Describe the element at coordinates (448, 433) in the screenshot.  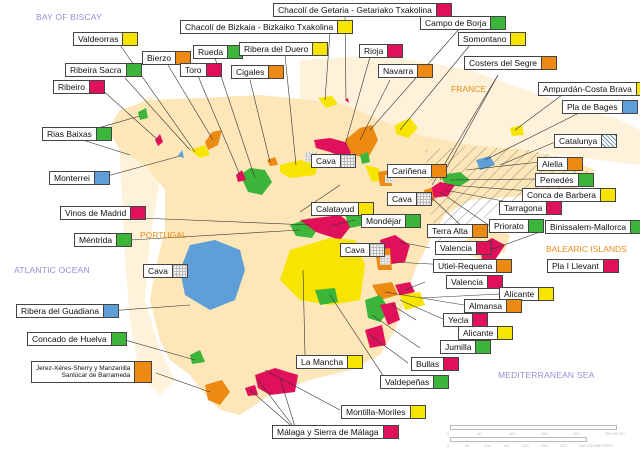
I see `scale-tick: 0` at that location.